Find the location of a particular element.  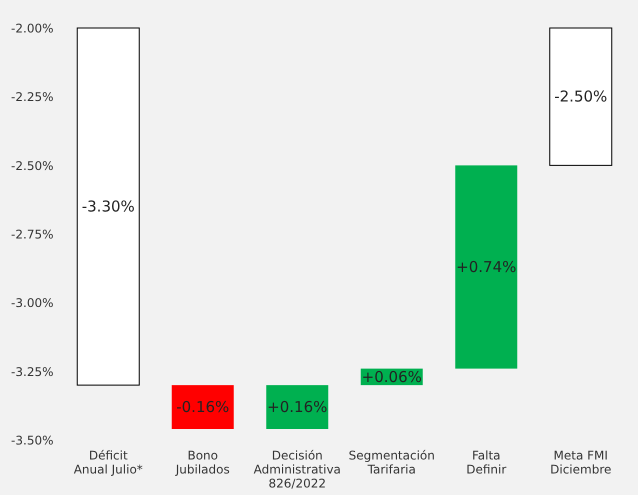

data-label: -0.16% is located at coordinates (203, 407).